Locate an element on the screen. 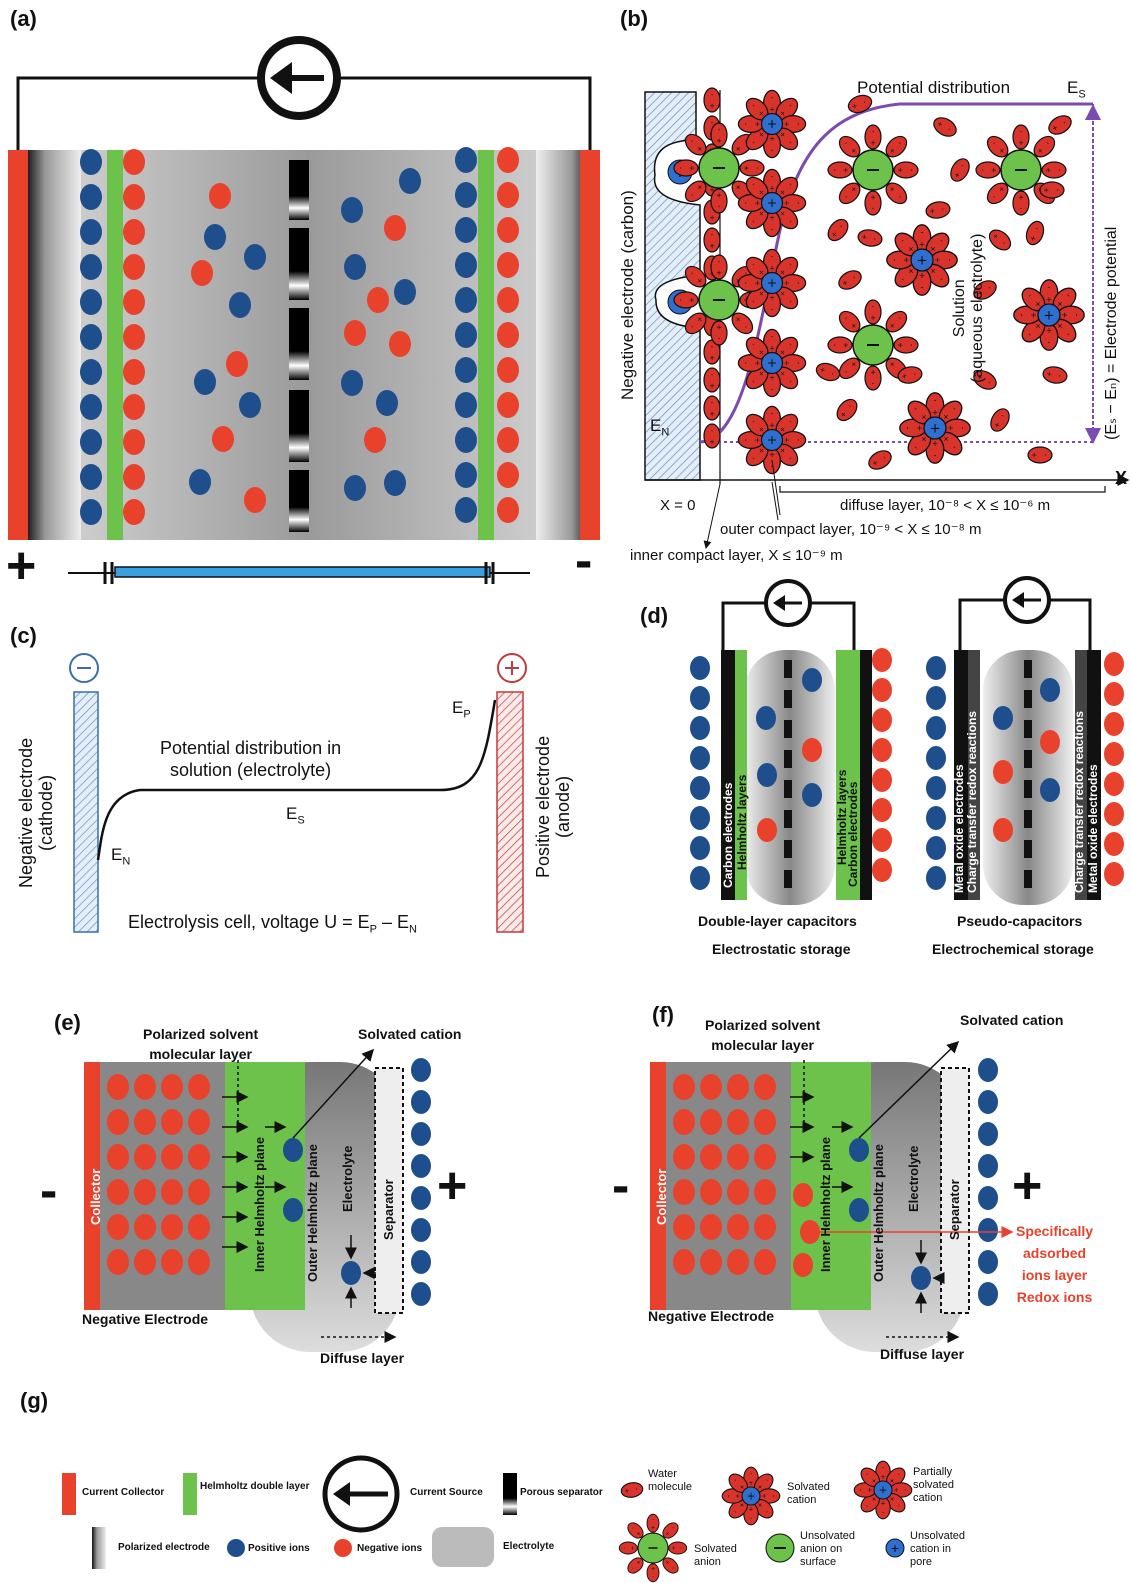 Image resolution: width=1131 pixels, height=1583 pixels. a-plus-sign: + is located at coordinates (21, 566).